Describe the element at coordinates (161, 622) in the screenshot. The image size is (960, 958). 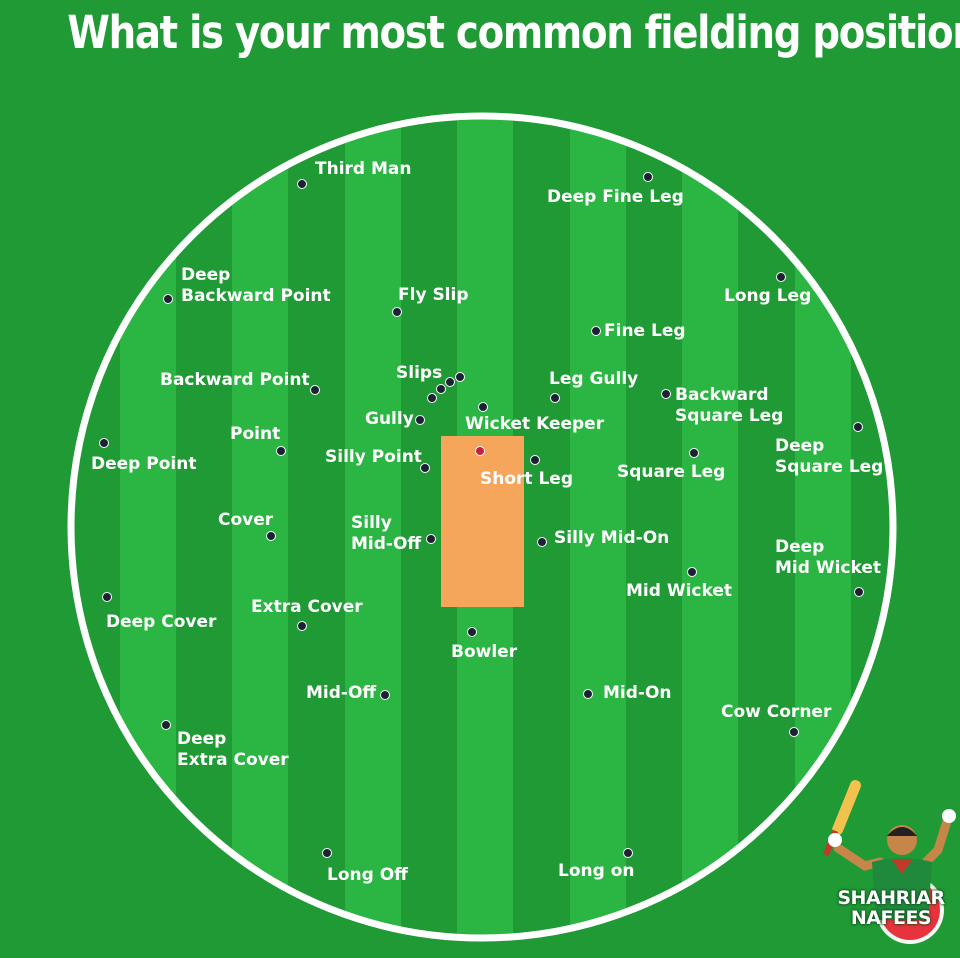
I see `deep-cover-label: Deep Cover` at that location.